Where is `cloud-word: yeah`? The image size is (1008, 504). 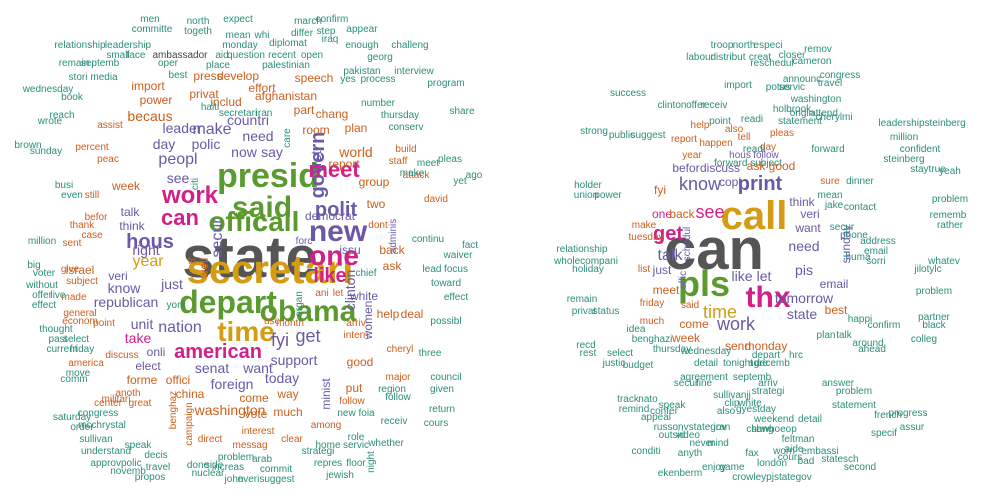 cloud-word: yeah is located at coordinates (950, 171).